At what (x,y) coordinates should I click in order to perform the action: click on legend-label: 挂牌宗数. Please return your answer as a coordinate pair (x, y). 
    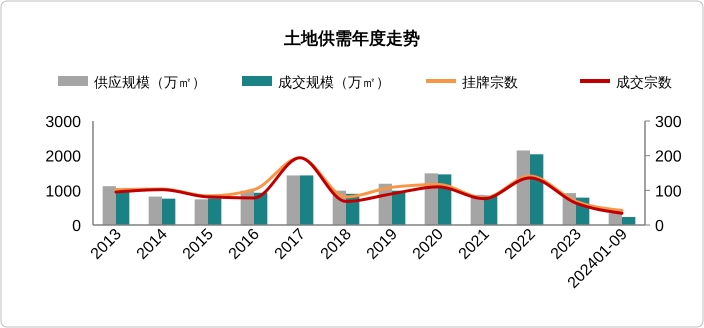
    Looking at the image, I should click on (490, 82).